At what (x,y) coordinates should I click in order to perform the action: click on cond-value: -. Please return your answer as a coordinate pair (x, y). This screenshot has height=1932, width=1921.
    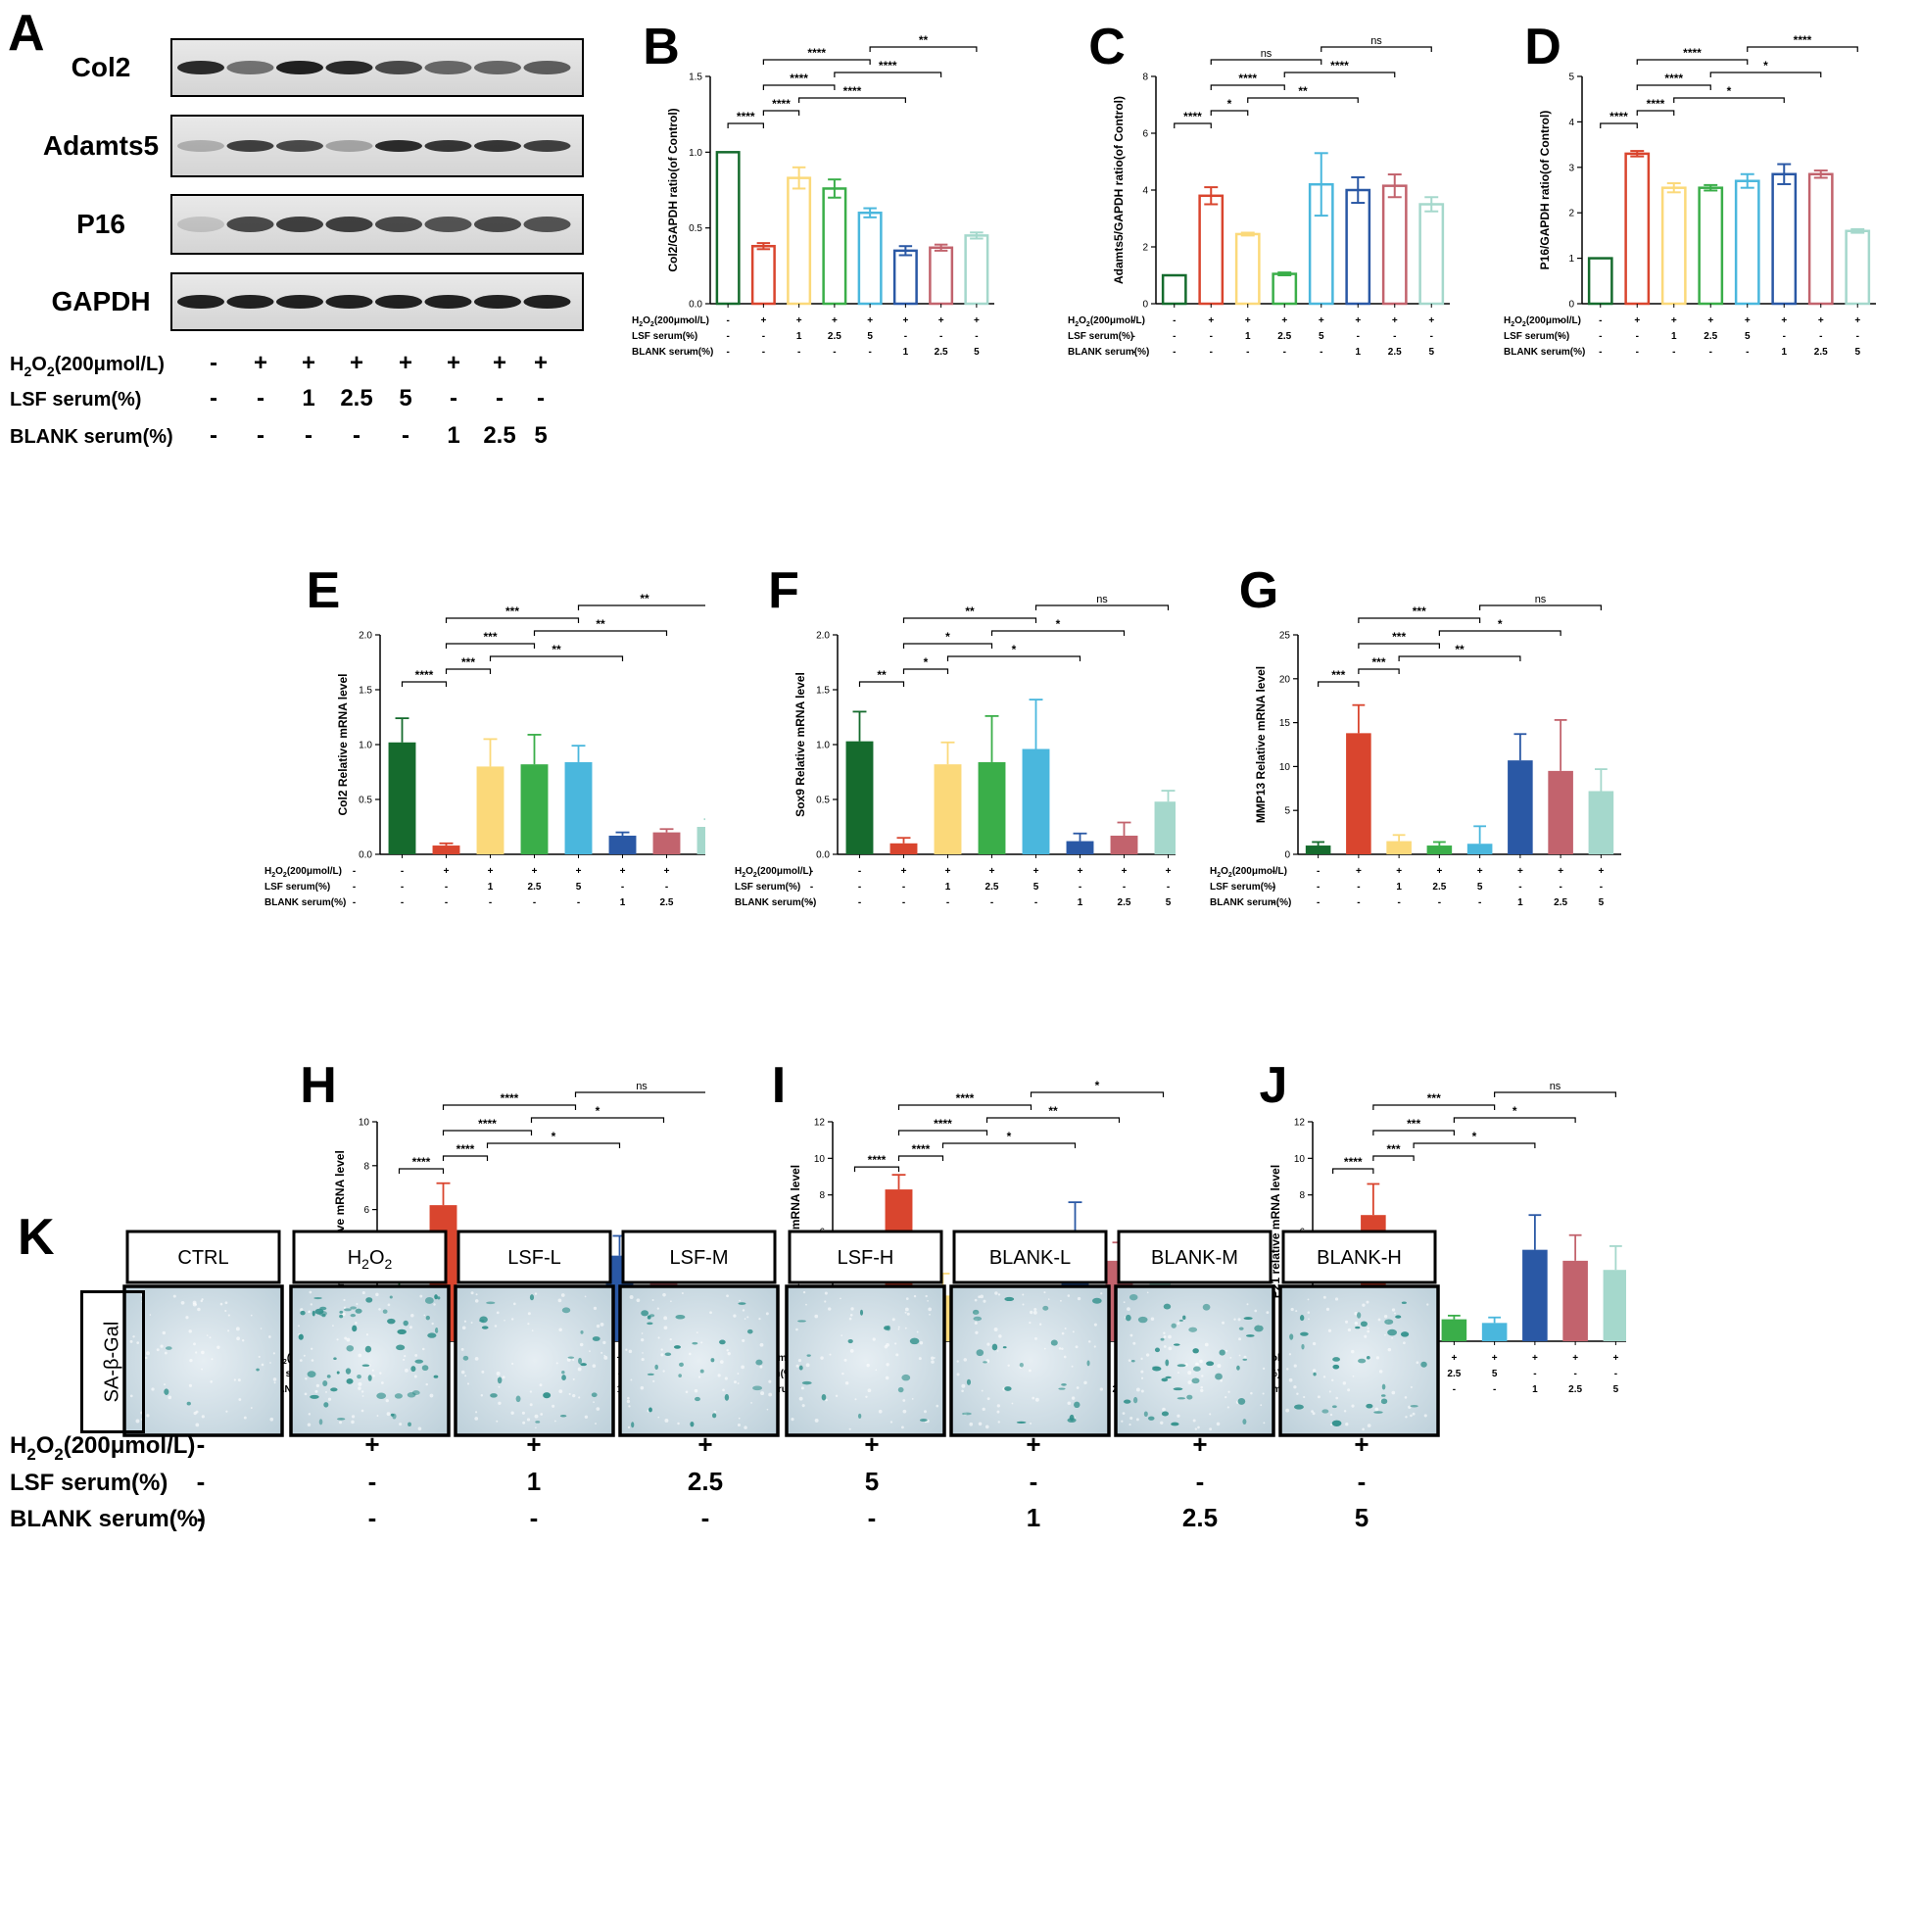
    Looking at the image, I should click on (357, 435).